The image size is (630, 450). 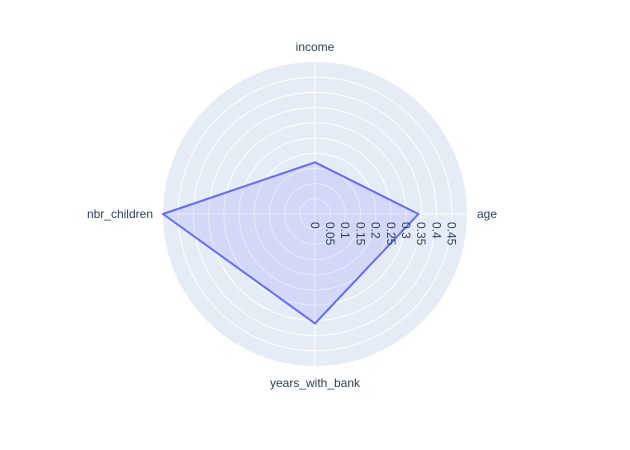 I want to click on axis-label-years_with_bank: years_with_bank, so click(x=315, y=383).